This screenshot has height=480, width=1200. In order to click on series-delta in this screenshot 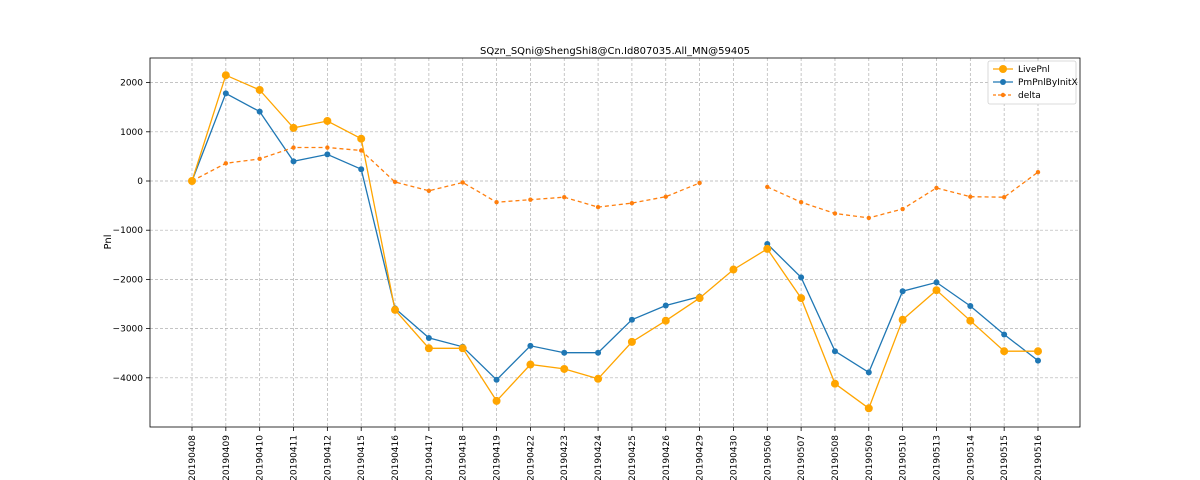, I will do `click(615, 183)`.